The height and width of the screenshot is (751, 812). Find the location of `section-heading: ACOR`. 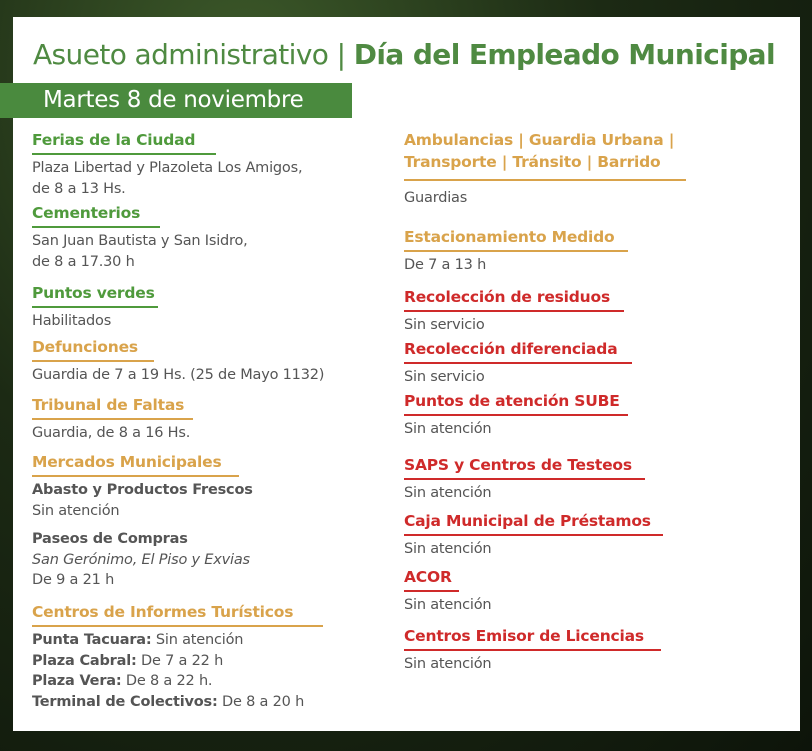

section-heading: ACOR is located at coordinates (431, 579).